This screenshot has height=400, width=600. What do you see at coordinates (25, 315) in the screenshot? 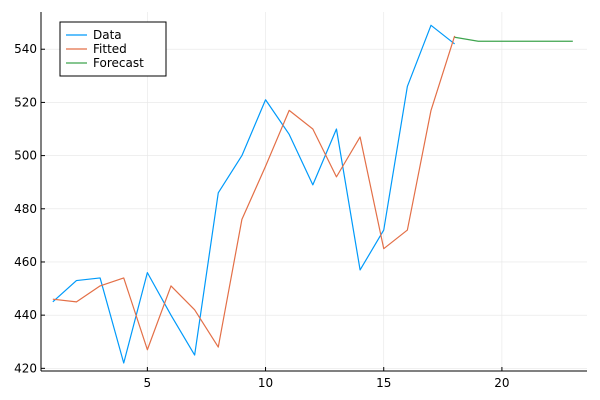
I see `y-tick-label: 440` at bounding box center [25, 315].